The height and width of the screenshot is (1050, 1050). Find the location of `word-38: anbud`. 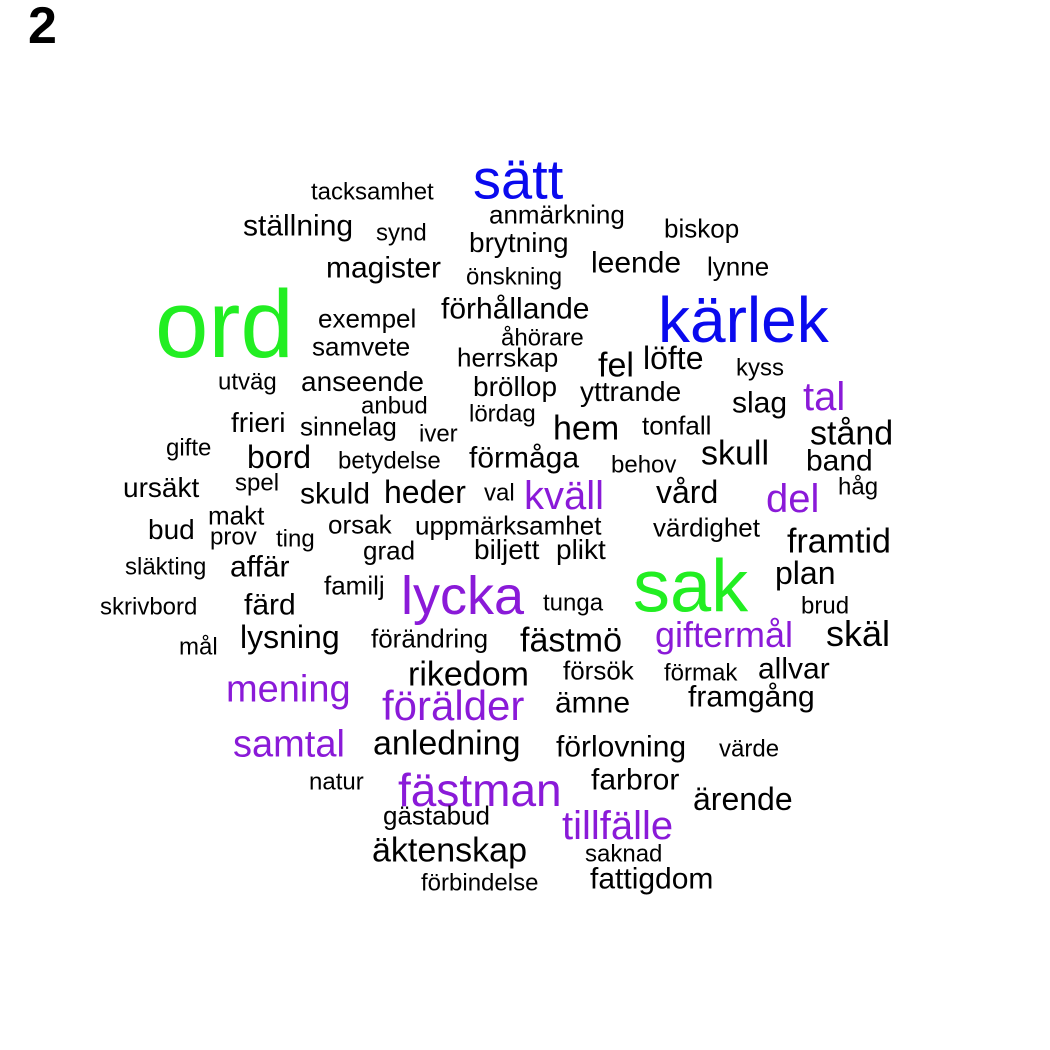

word-38: anbud is located at coordinates (394, 406).